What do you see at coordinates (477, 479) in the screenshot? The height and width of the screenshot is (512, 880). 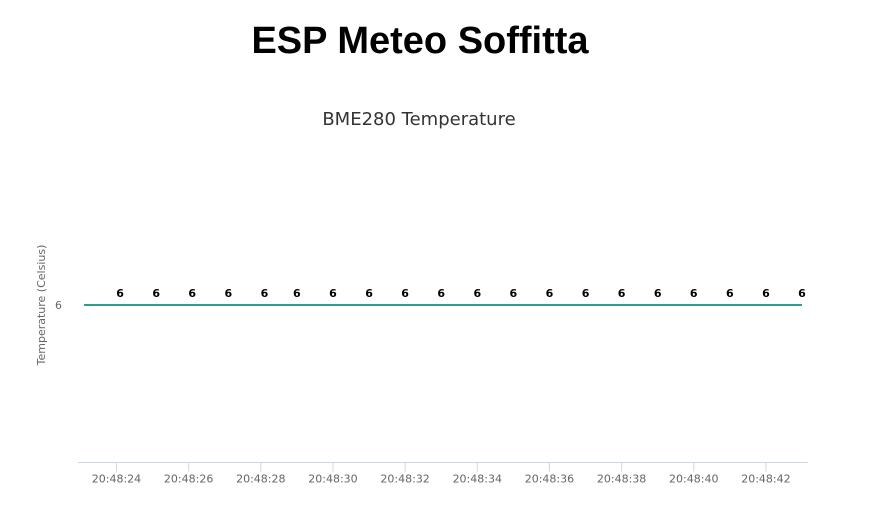 I see `x-tick-label: 20:48:34` at bounding box center [477, 479].